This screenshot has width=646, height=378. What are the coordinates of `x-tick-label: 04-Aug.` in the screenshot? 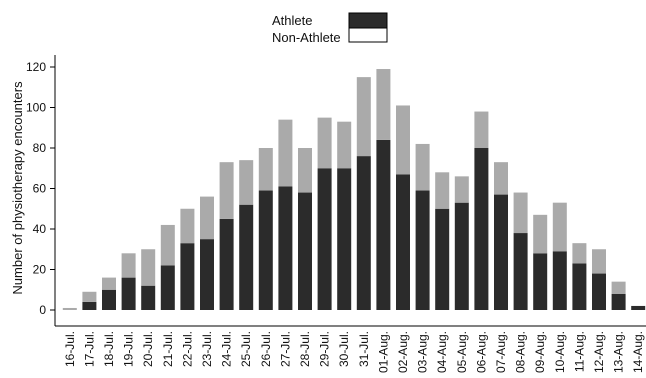 It's located at (442, 352).